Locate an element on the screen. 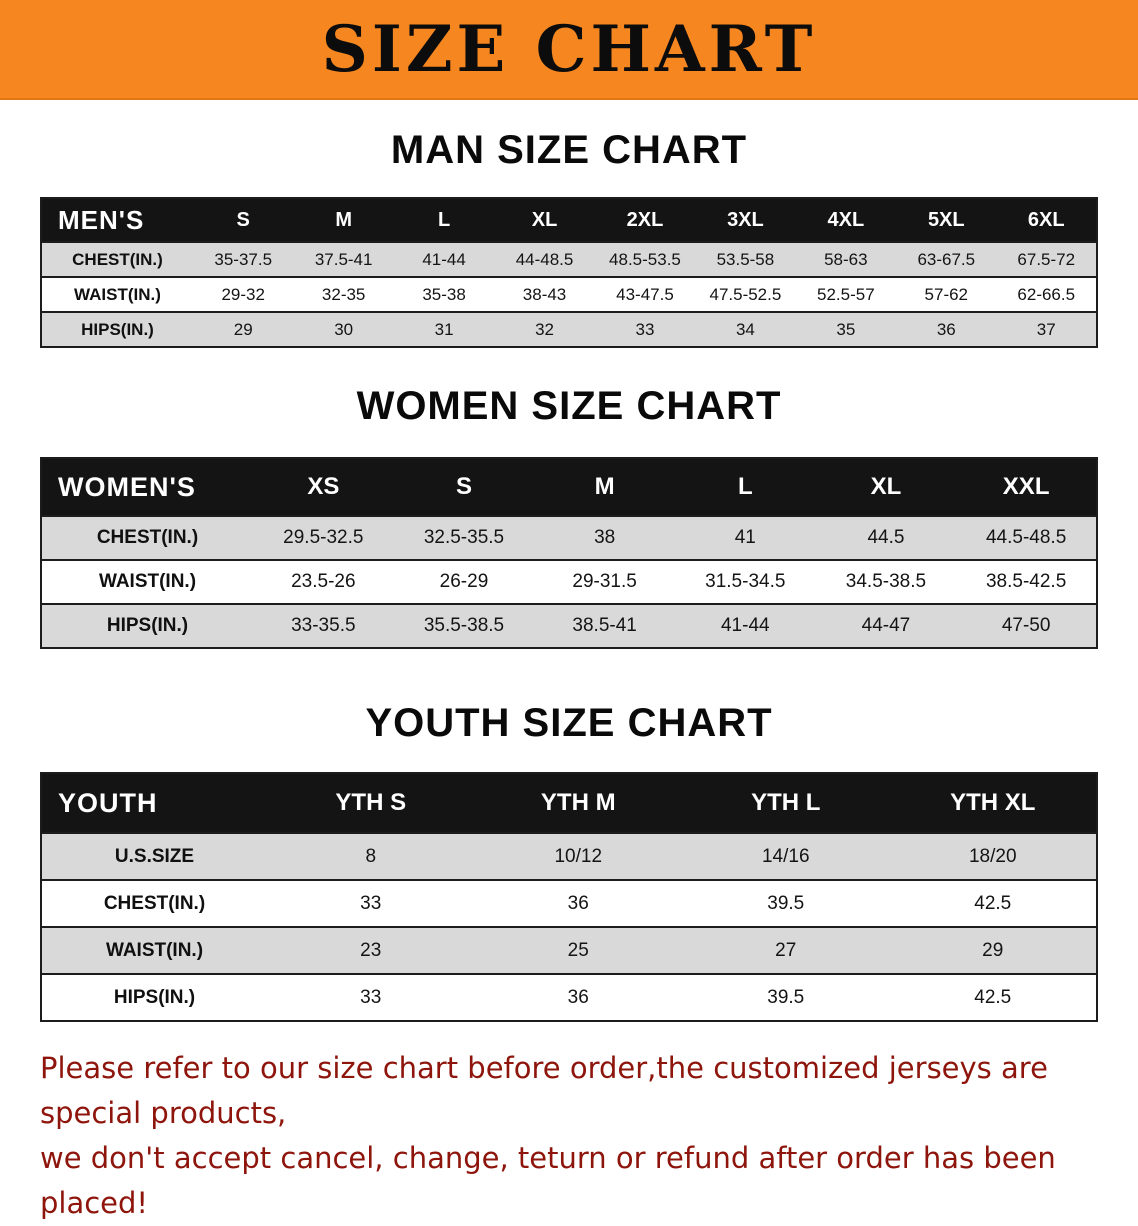 This screenshot has width=1138, height=1226. men-section-heading: MAN SIZE CHART is located at coordinates (569, 150).